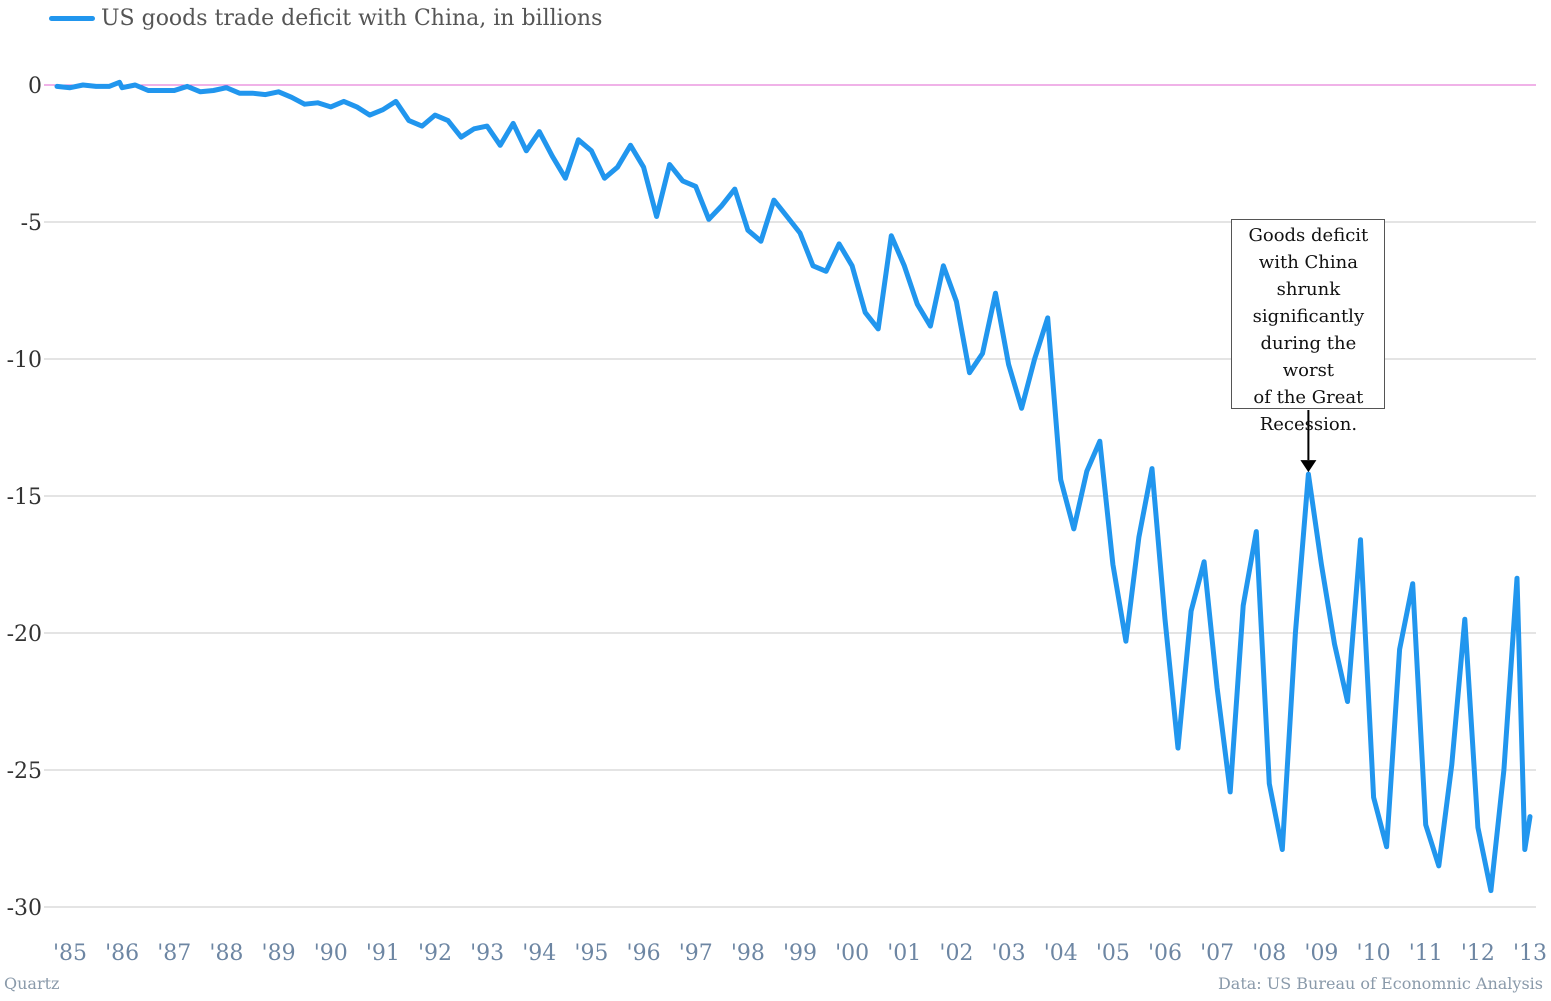 This screenshot has height=1001, width=1551. I want to click on y-tick-label: -30, so click(24, 908).